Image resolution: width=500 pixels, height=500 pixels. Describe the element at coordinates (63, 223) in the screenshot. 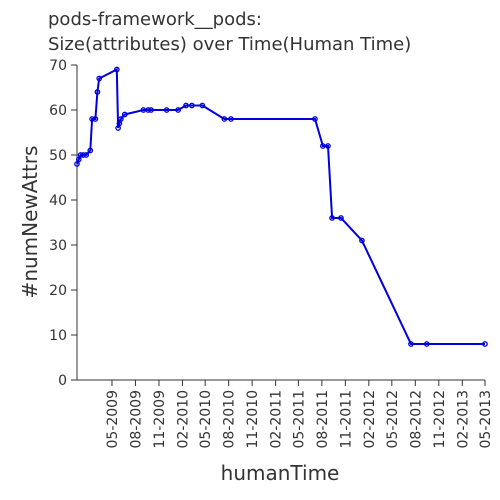

I see `y-axis-ticks: 0 10 20 30 40 50 60 70` at that location.